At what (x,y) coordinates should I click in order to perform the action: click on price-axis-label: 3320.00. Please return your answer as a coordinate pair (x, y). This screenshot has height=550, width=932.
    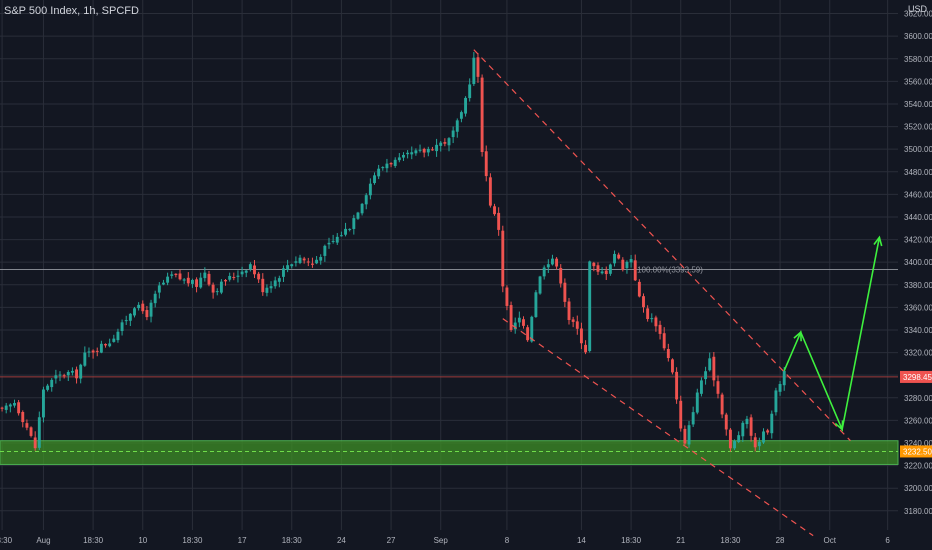
    Looking at the image, I should click on (918, 353).